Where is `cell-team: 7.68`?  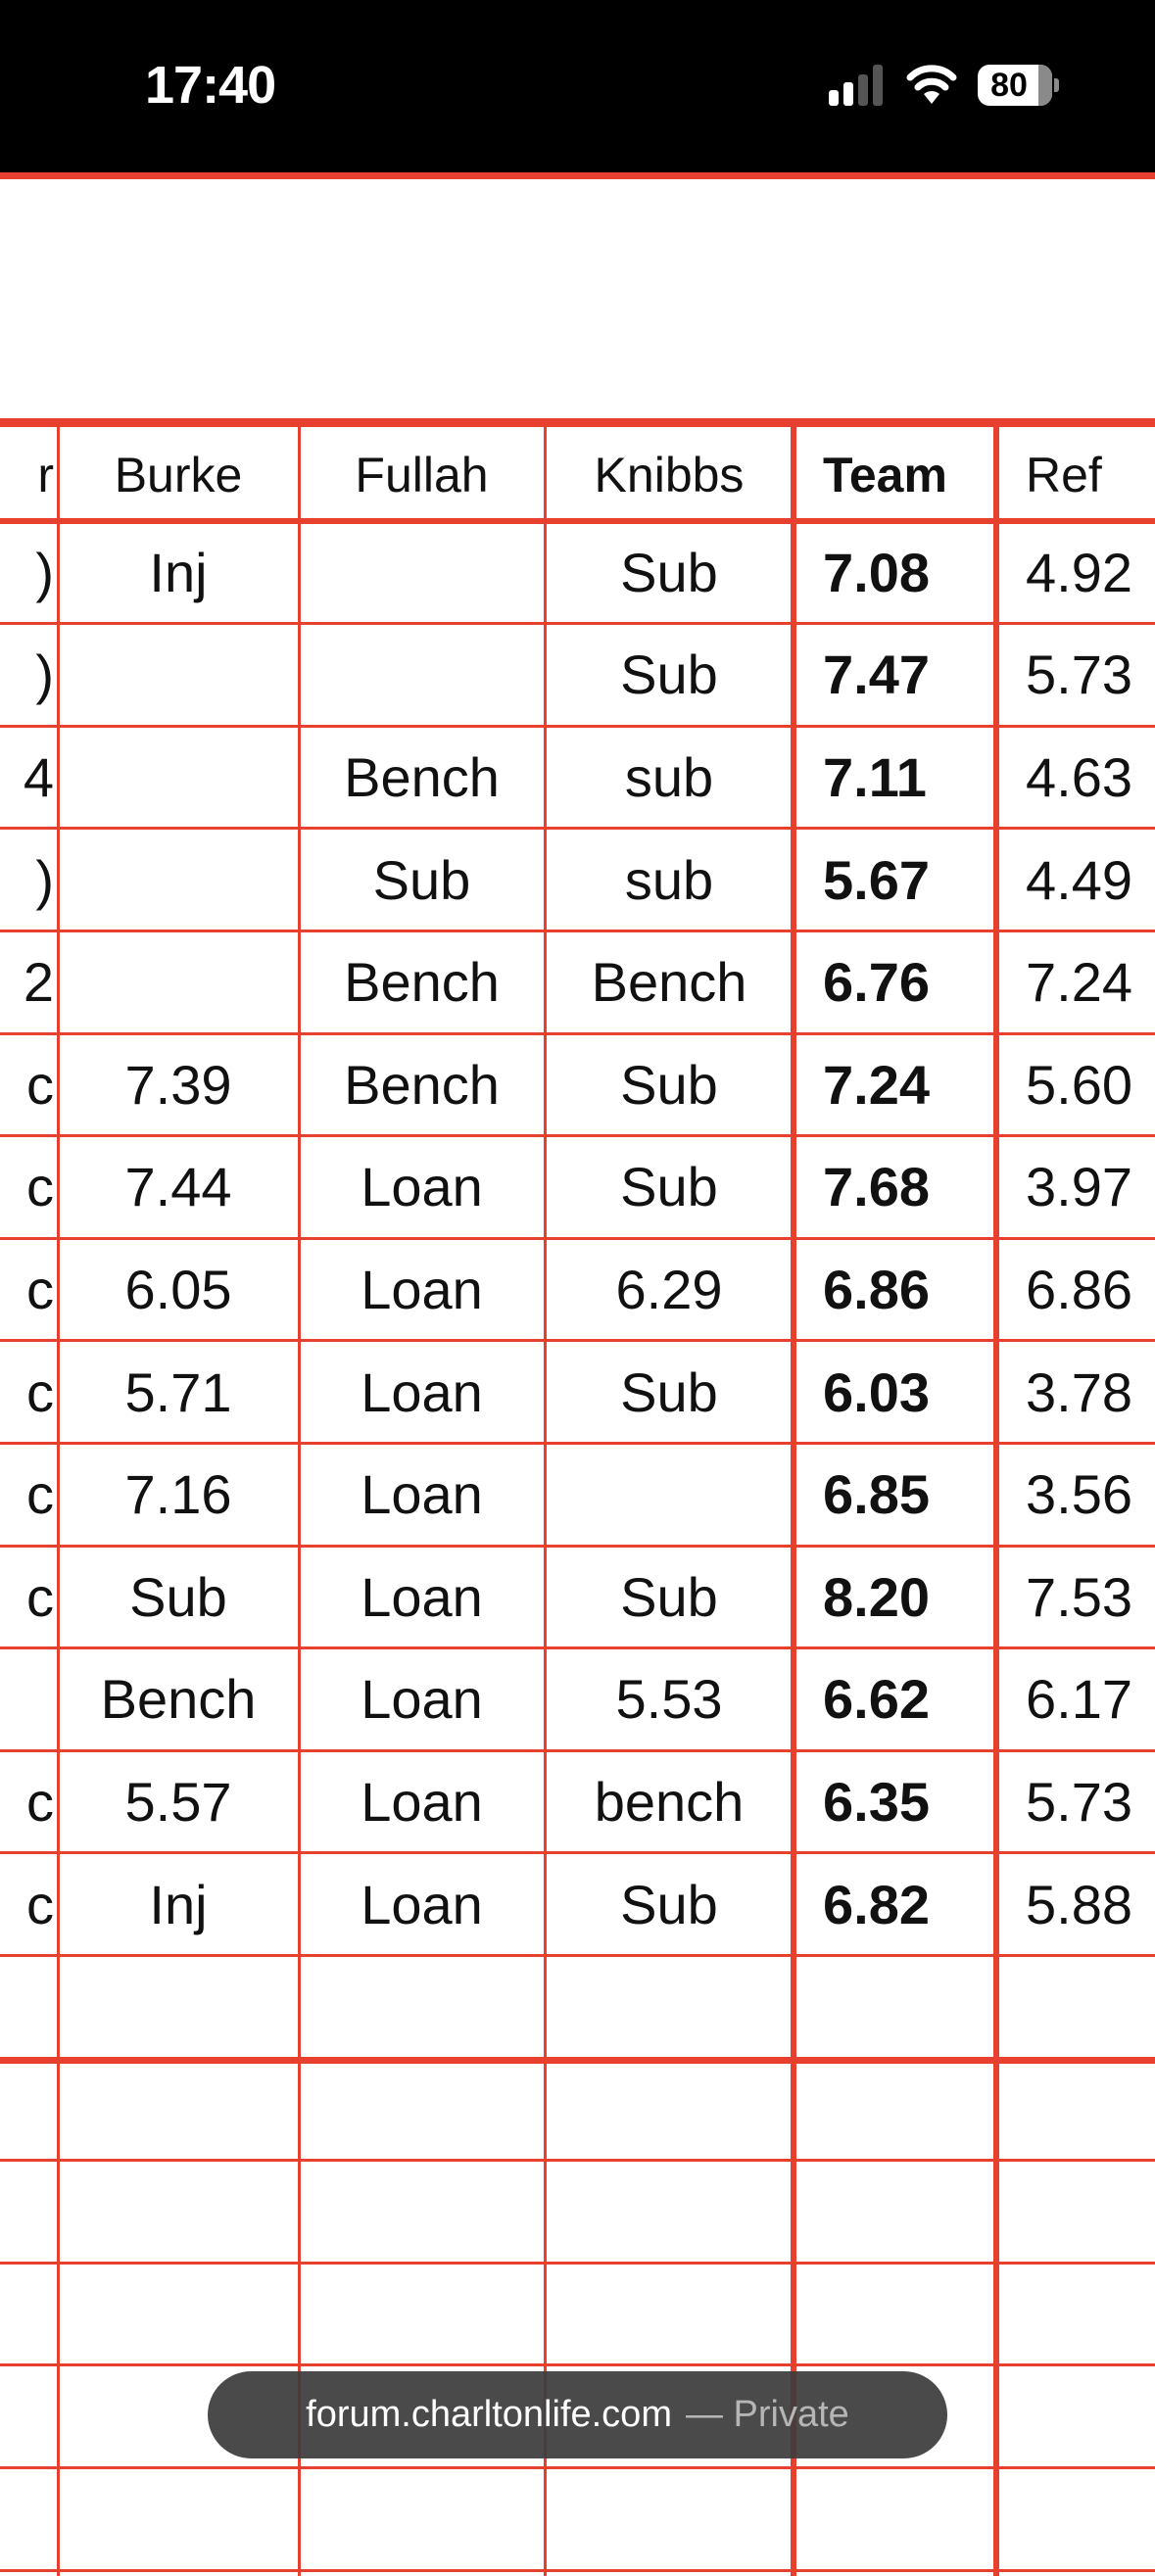 cell-team: 7.68 is located at coordinates (876, 1187).